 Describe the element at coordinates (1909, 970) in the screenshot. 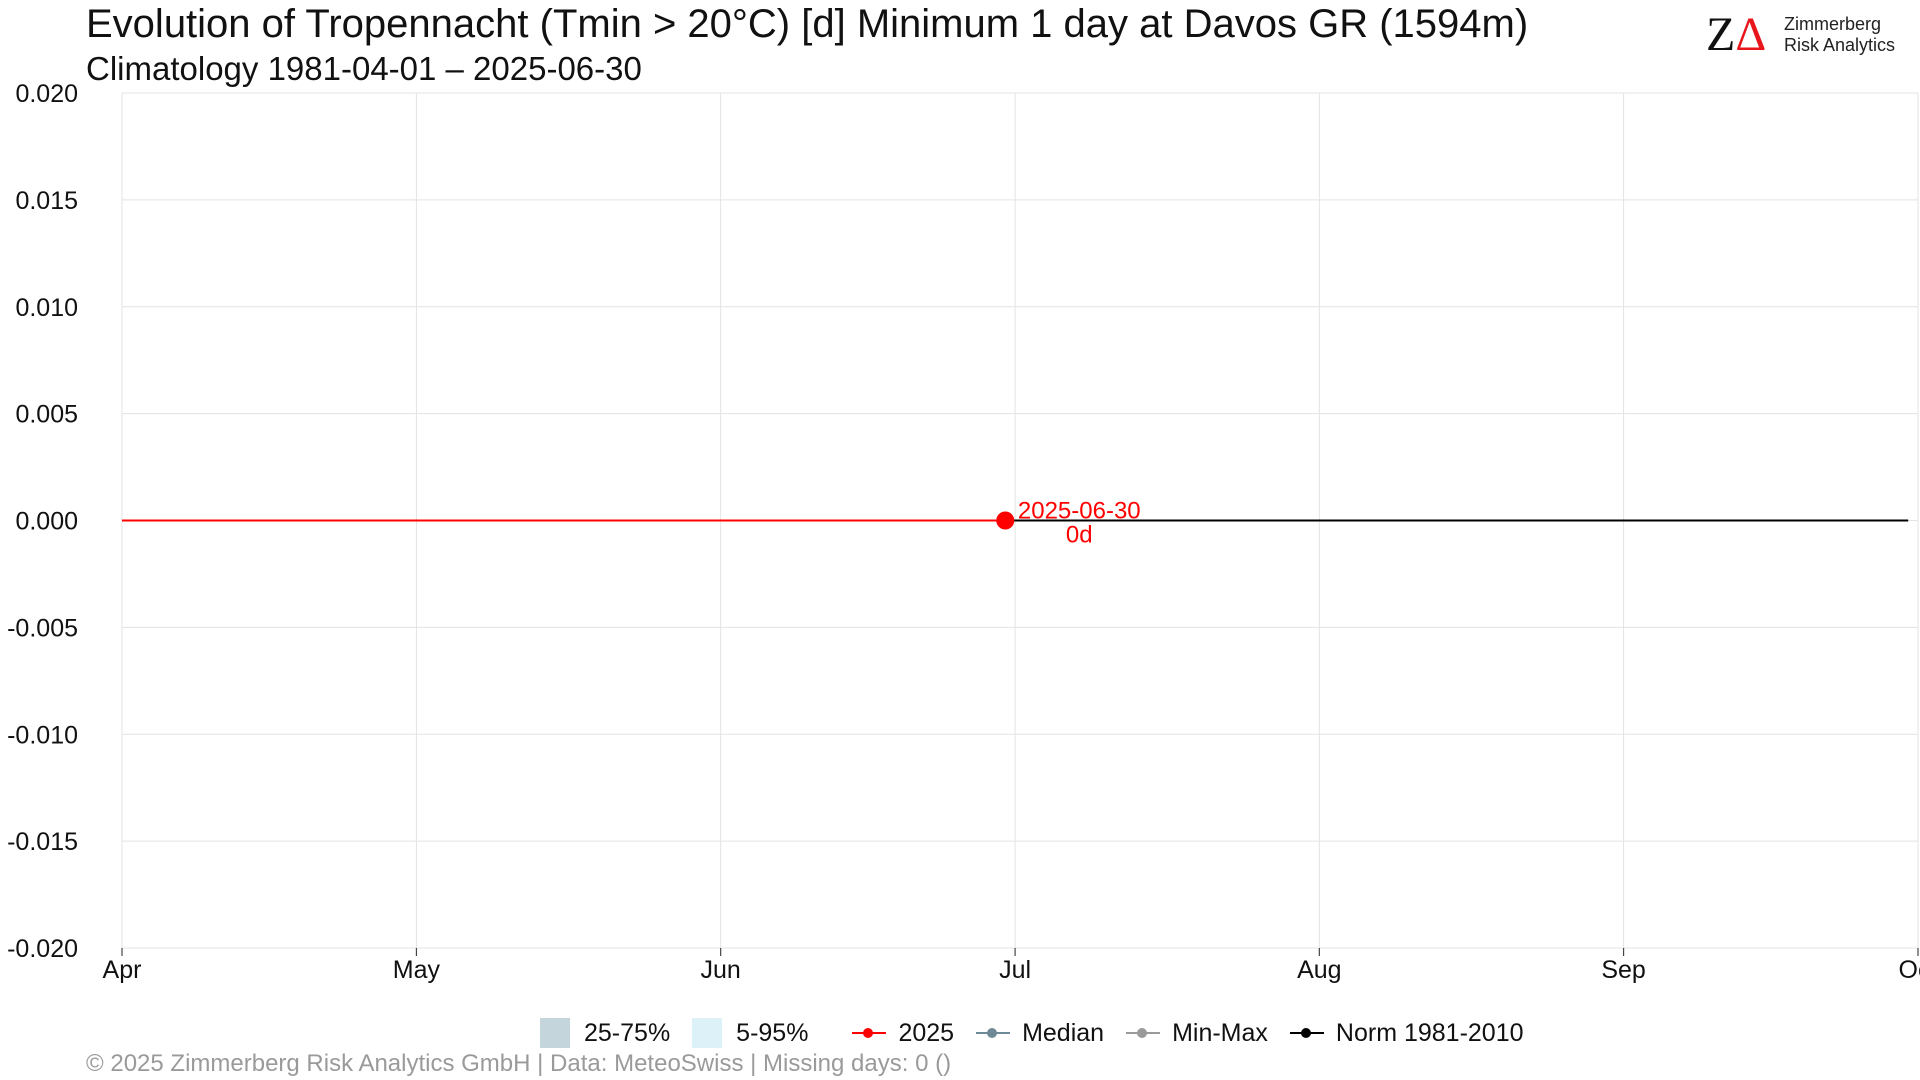

I see `x-tick-label: Oct` at that location.